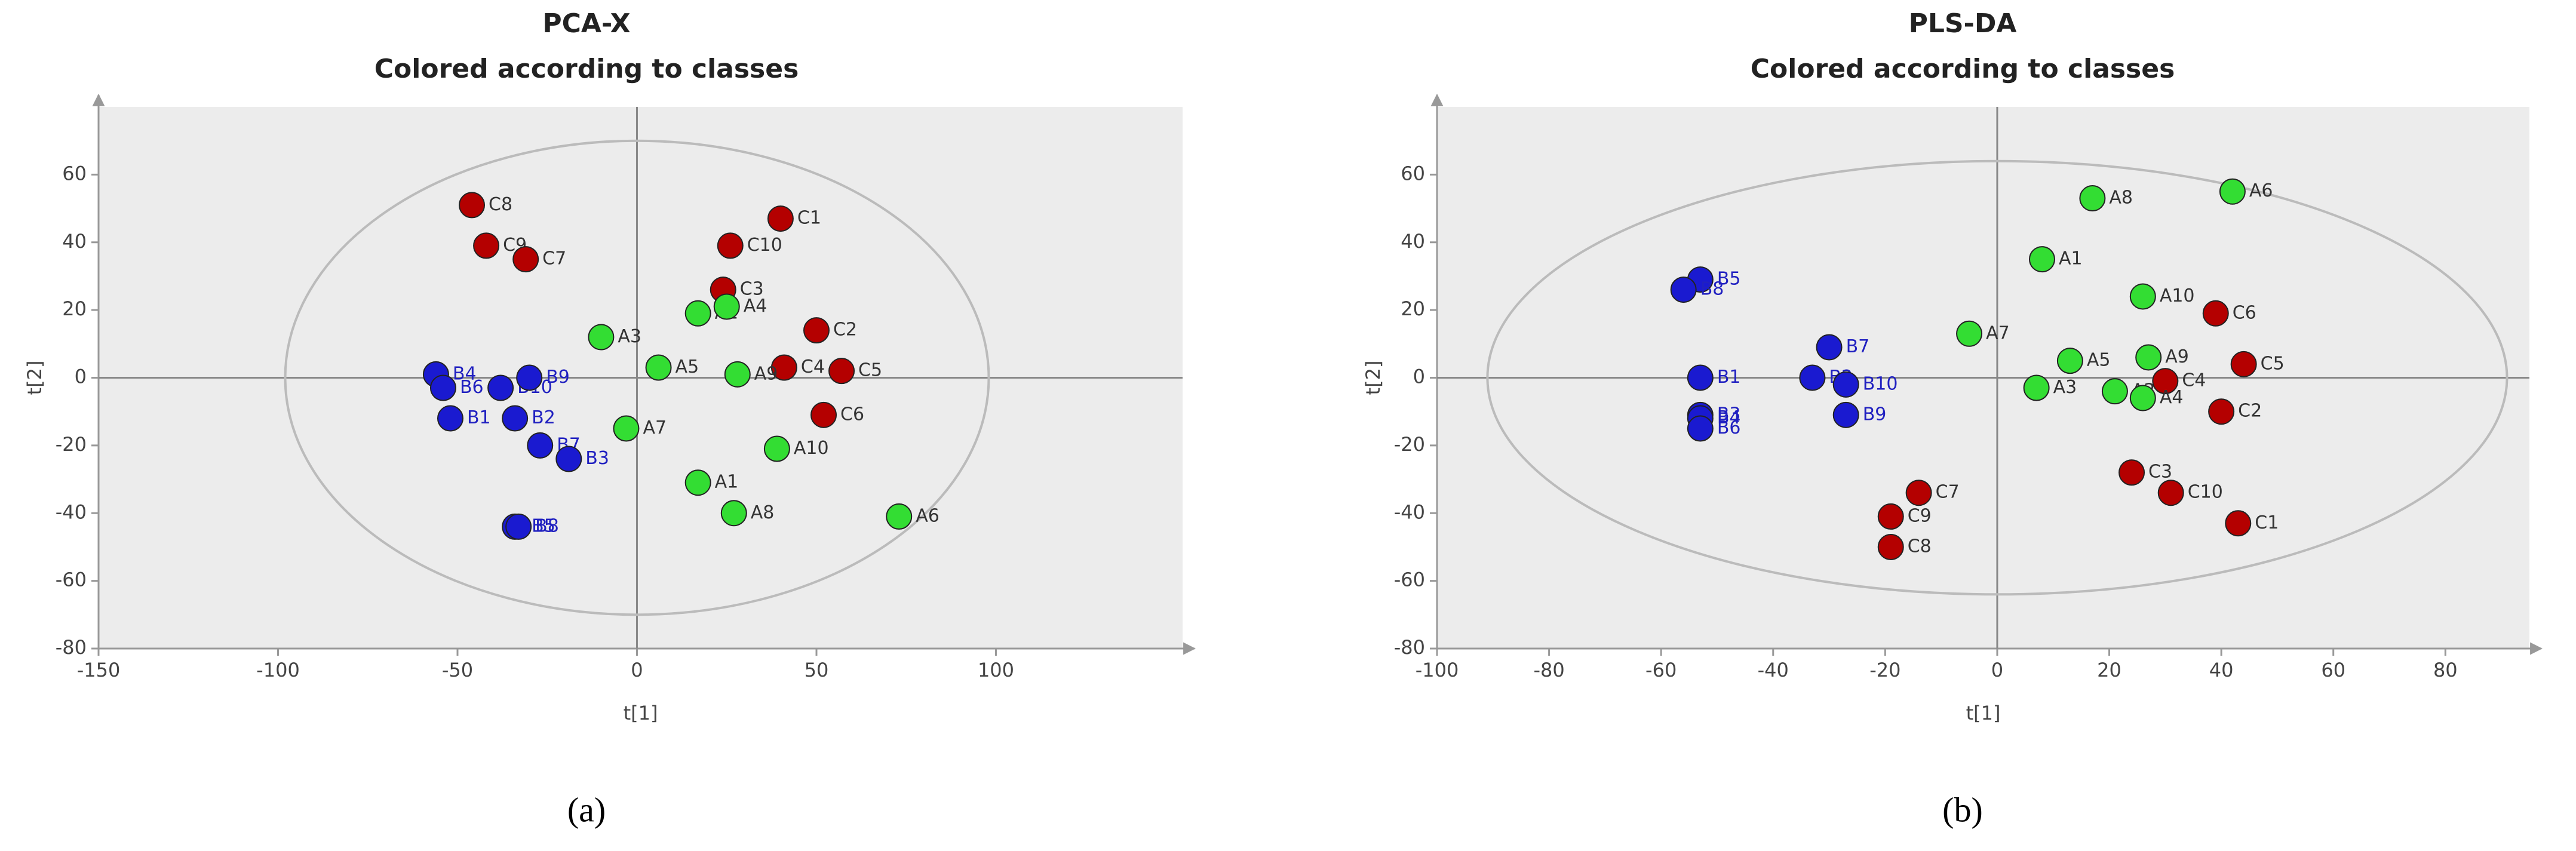  I want to click on y-tick-label: -20, so click(1409, 444).